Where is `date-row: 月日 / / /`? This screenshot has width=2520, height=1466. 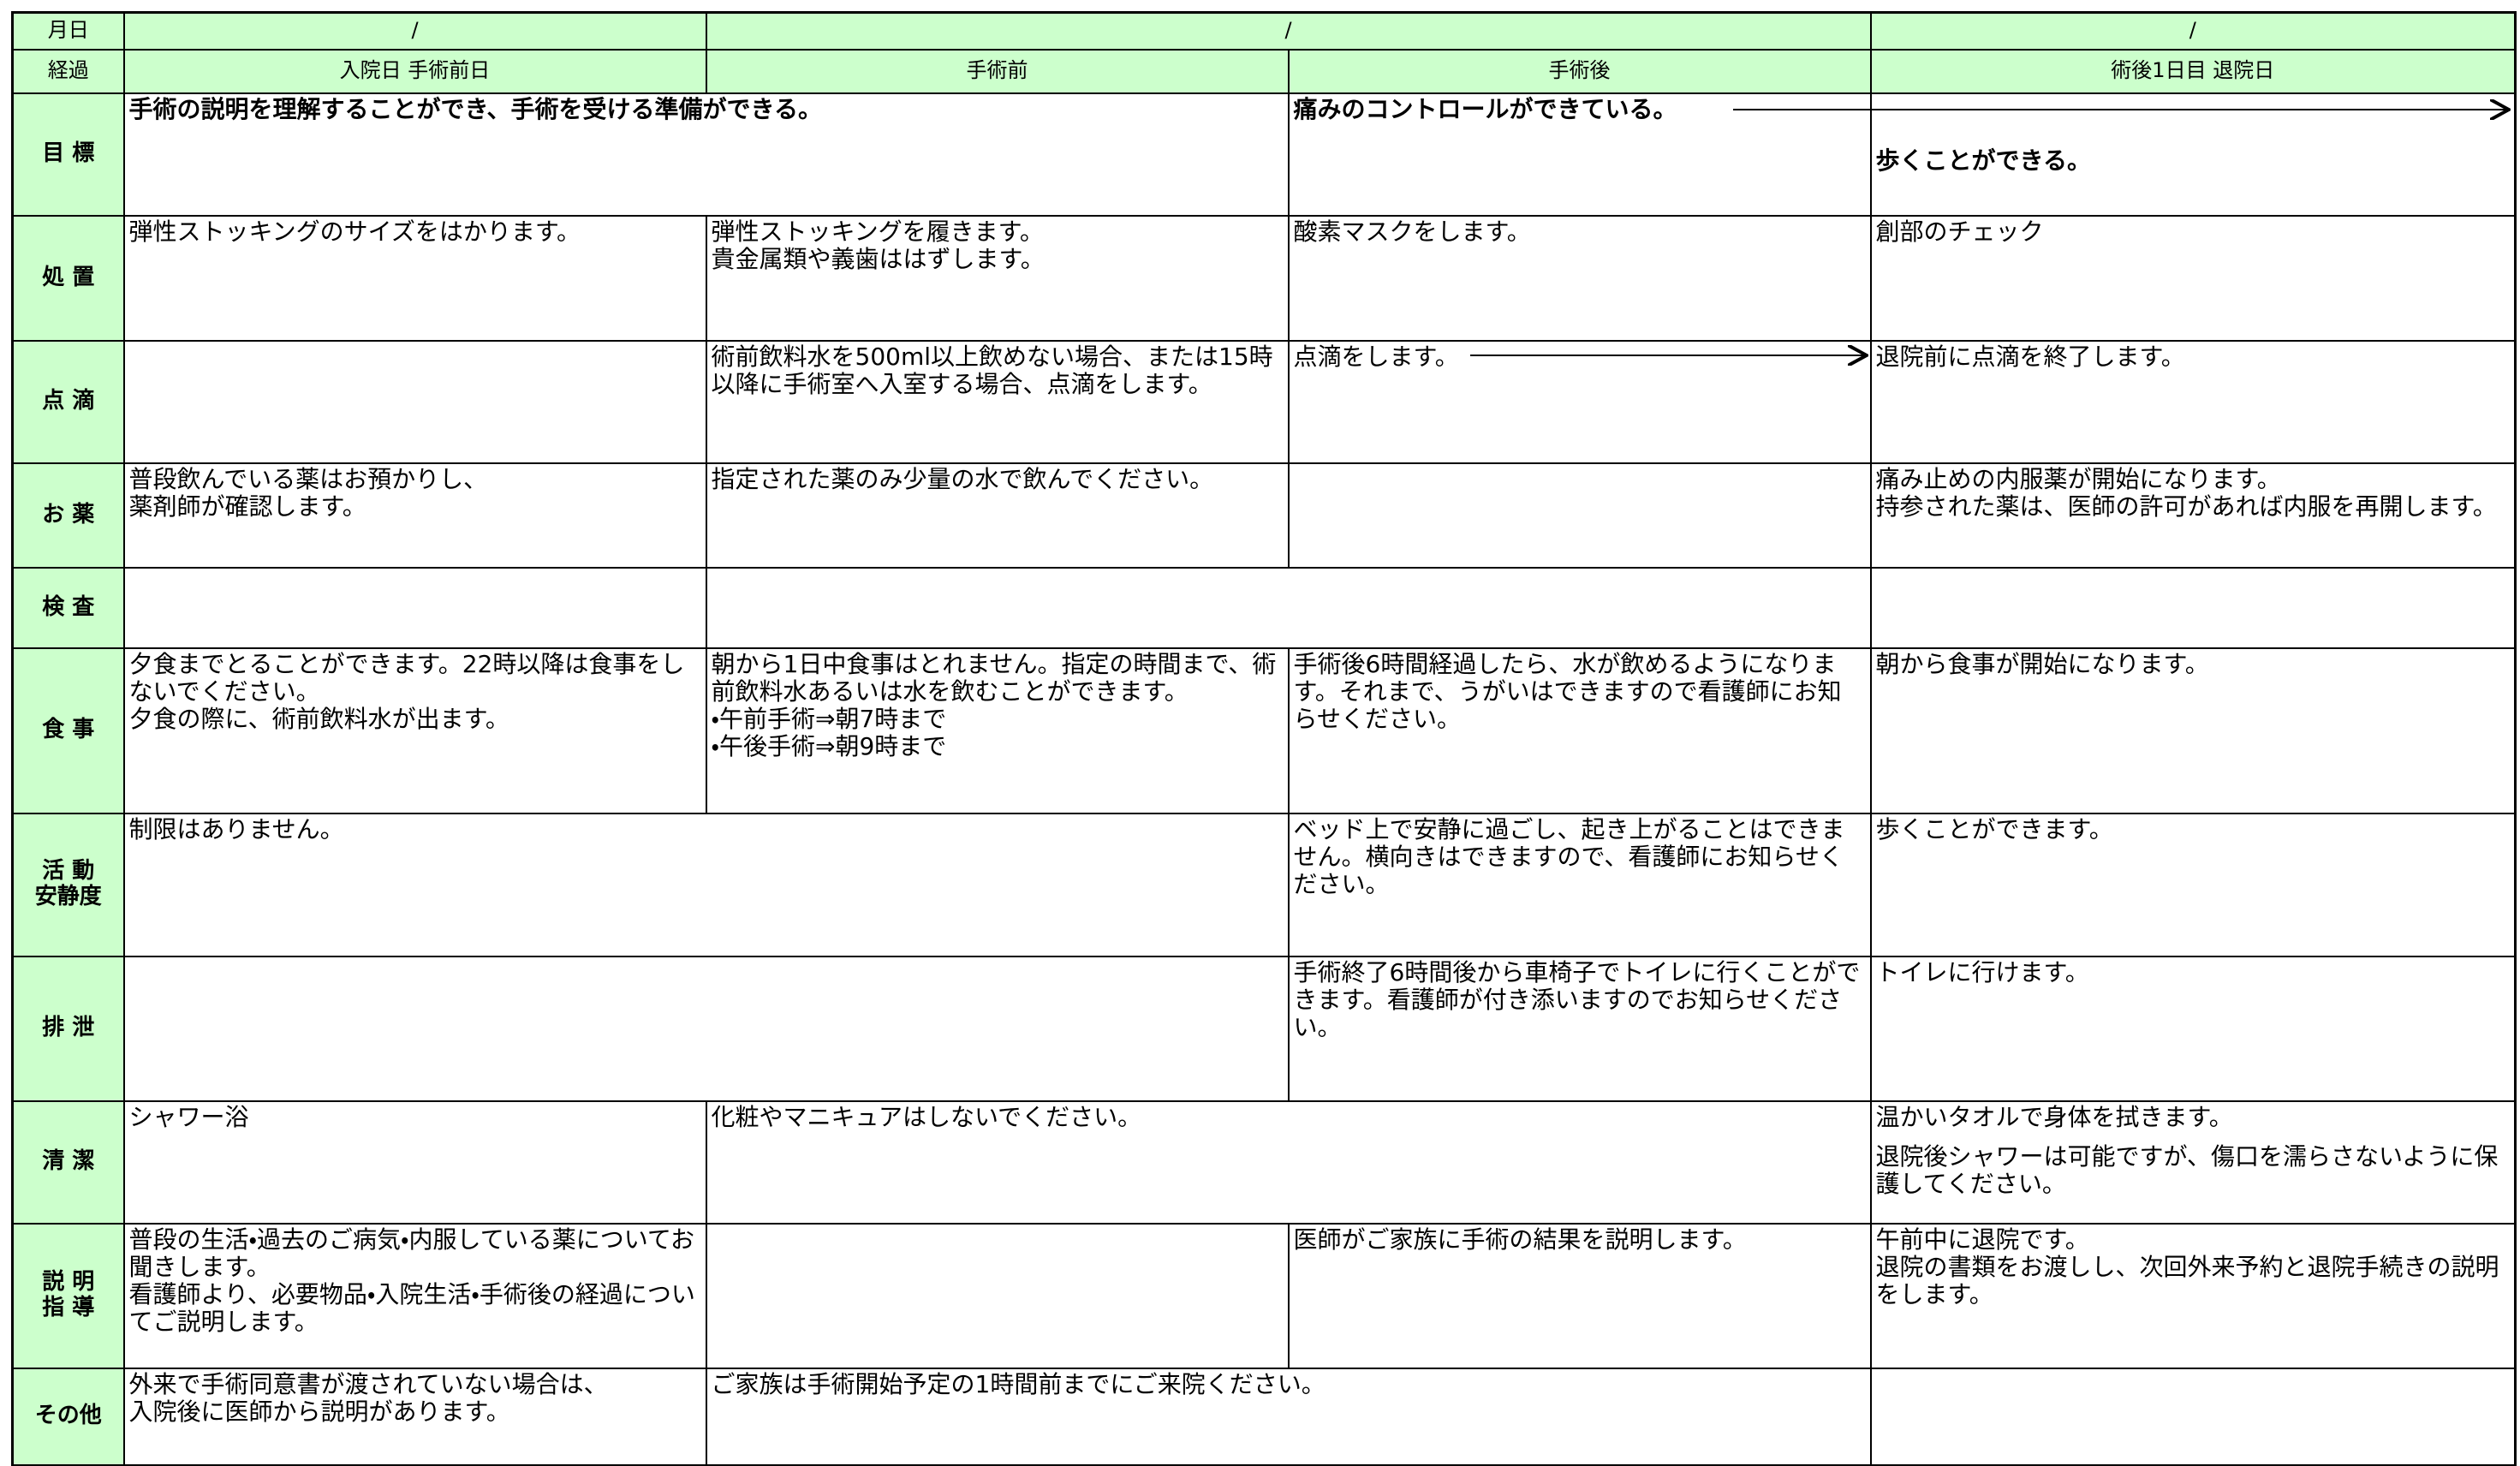 date-row: 月日 / / / is located at coordinates (1264, 31).